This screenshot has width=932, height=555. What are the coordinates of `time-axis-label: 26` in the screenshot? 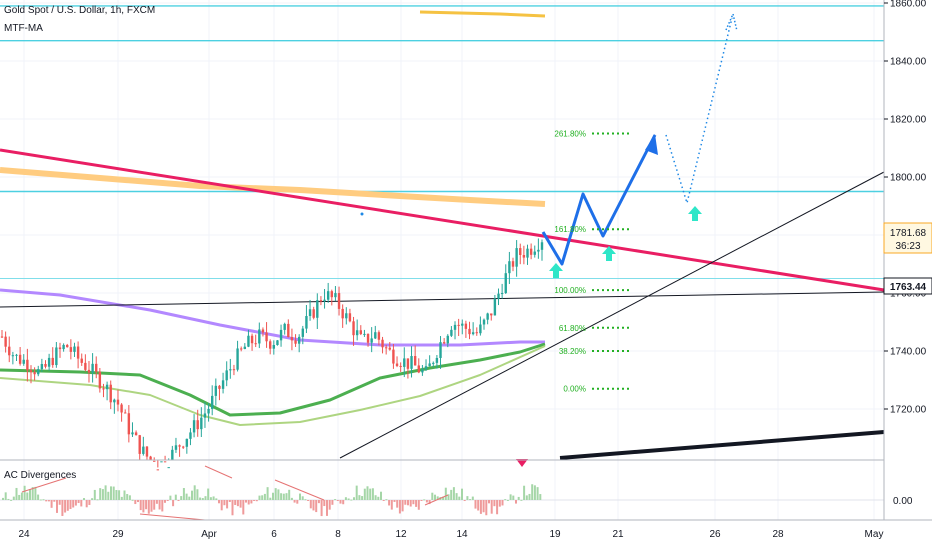 It's located at (715, 534).